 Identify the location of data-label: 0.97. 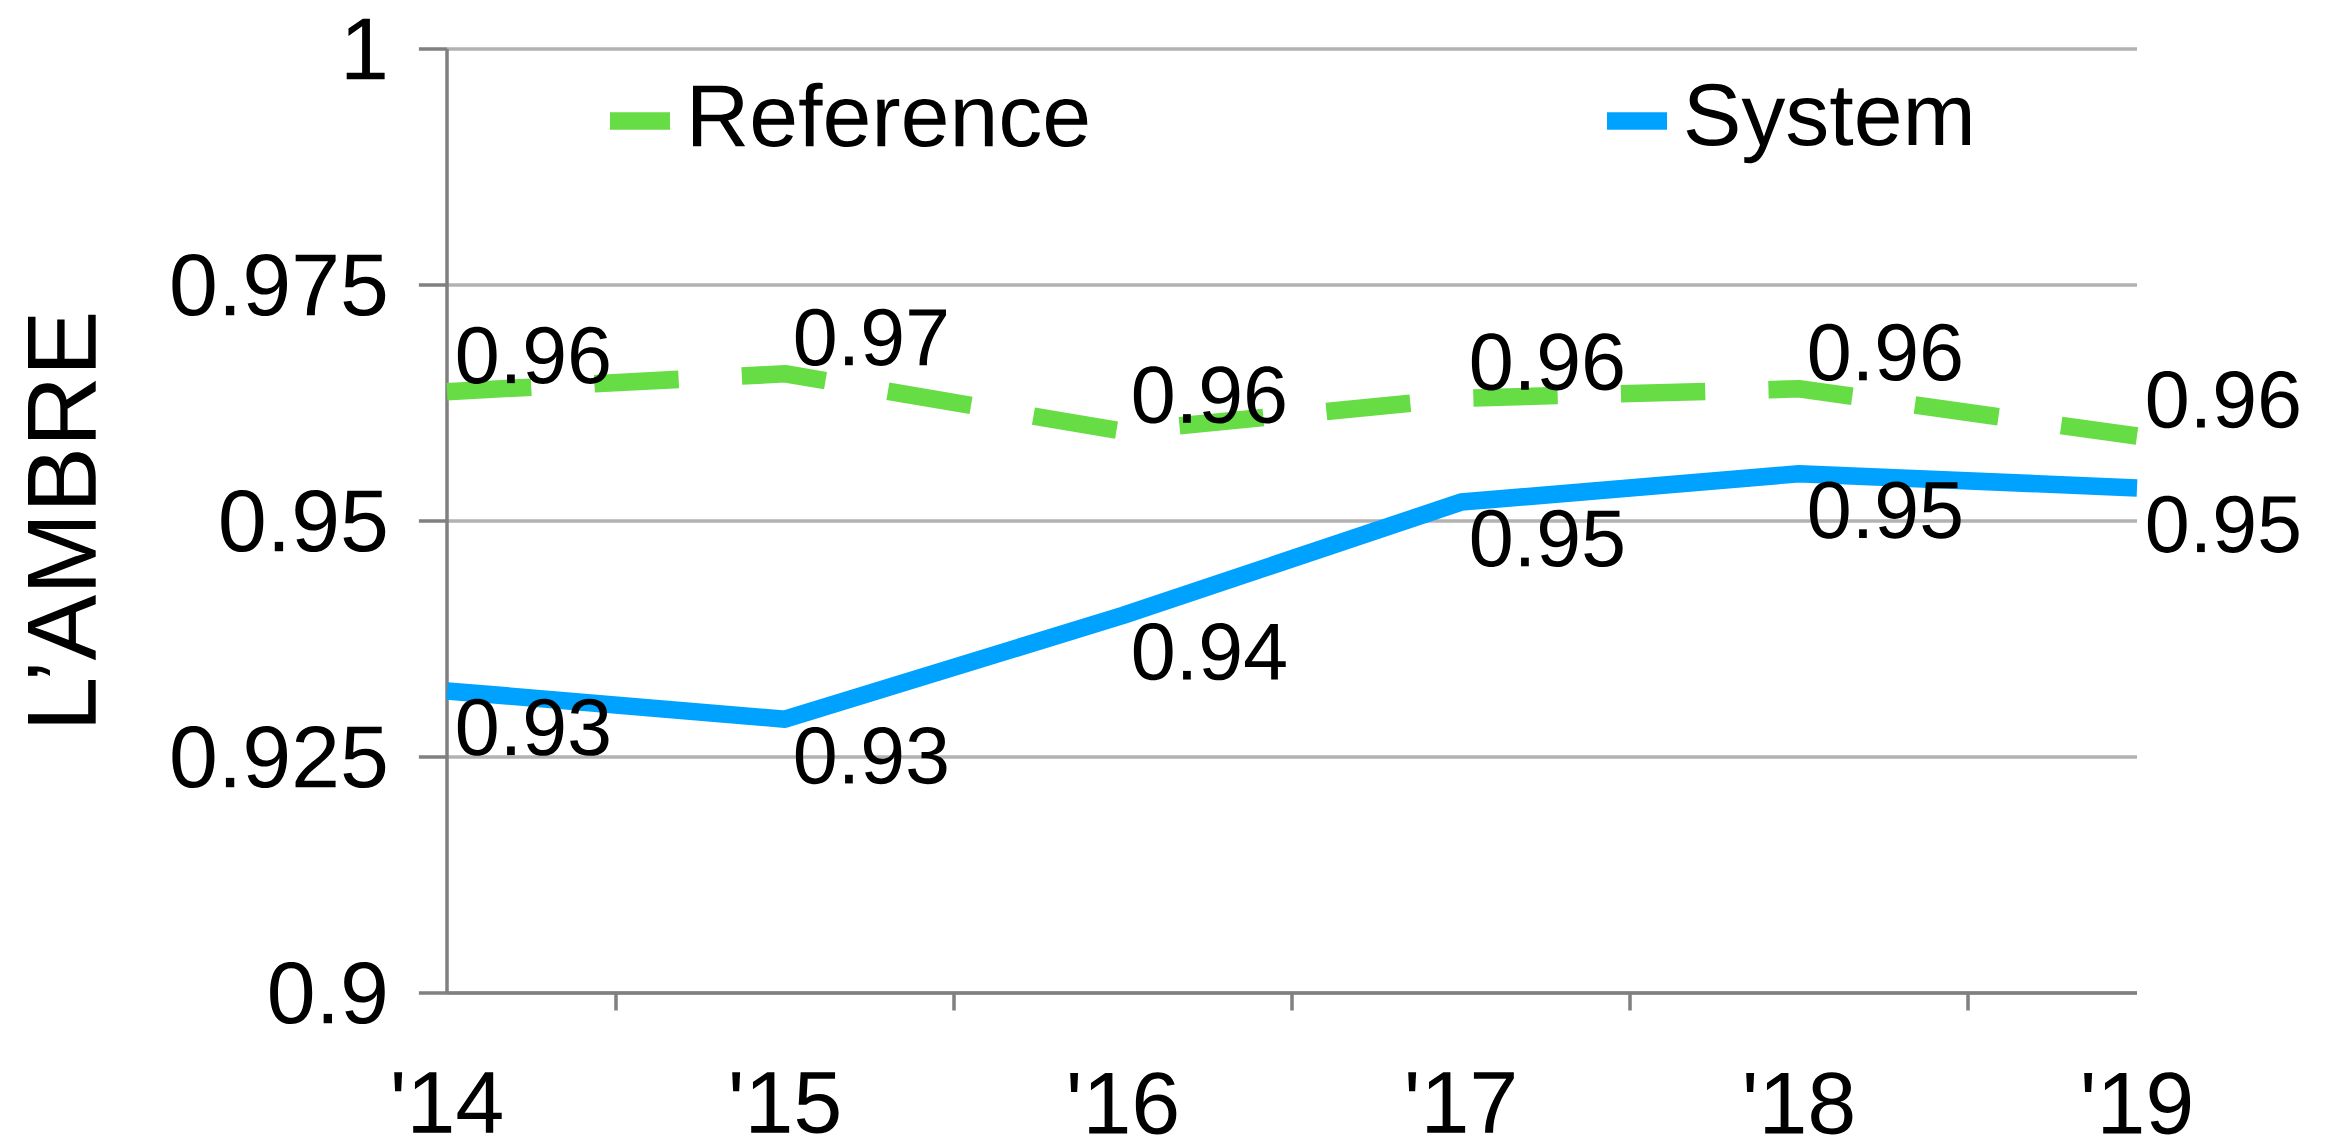
(870, 337).